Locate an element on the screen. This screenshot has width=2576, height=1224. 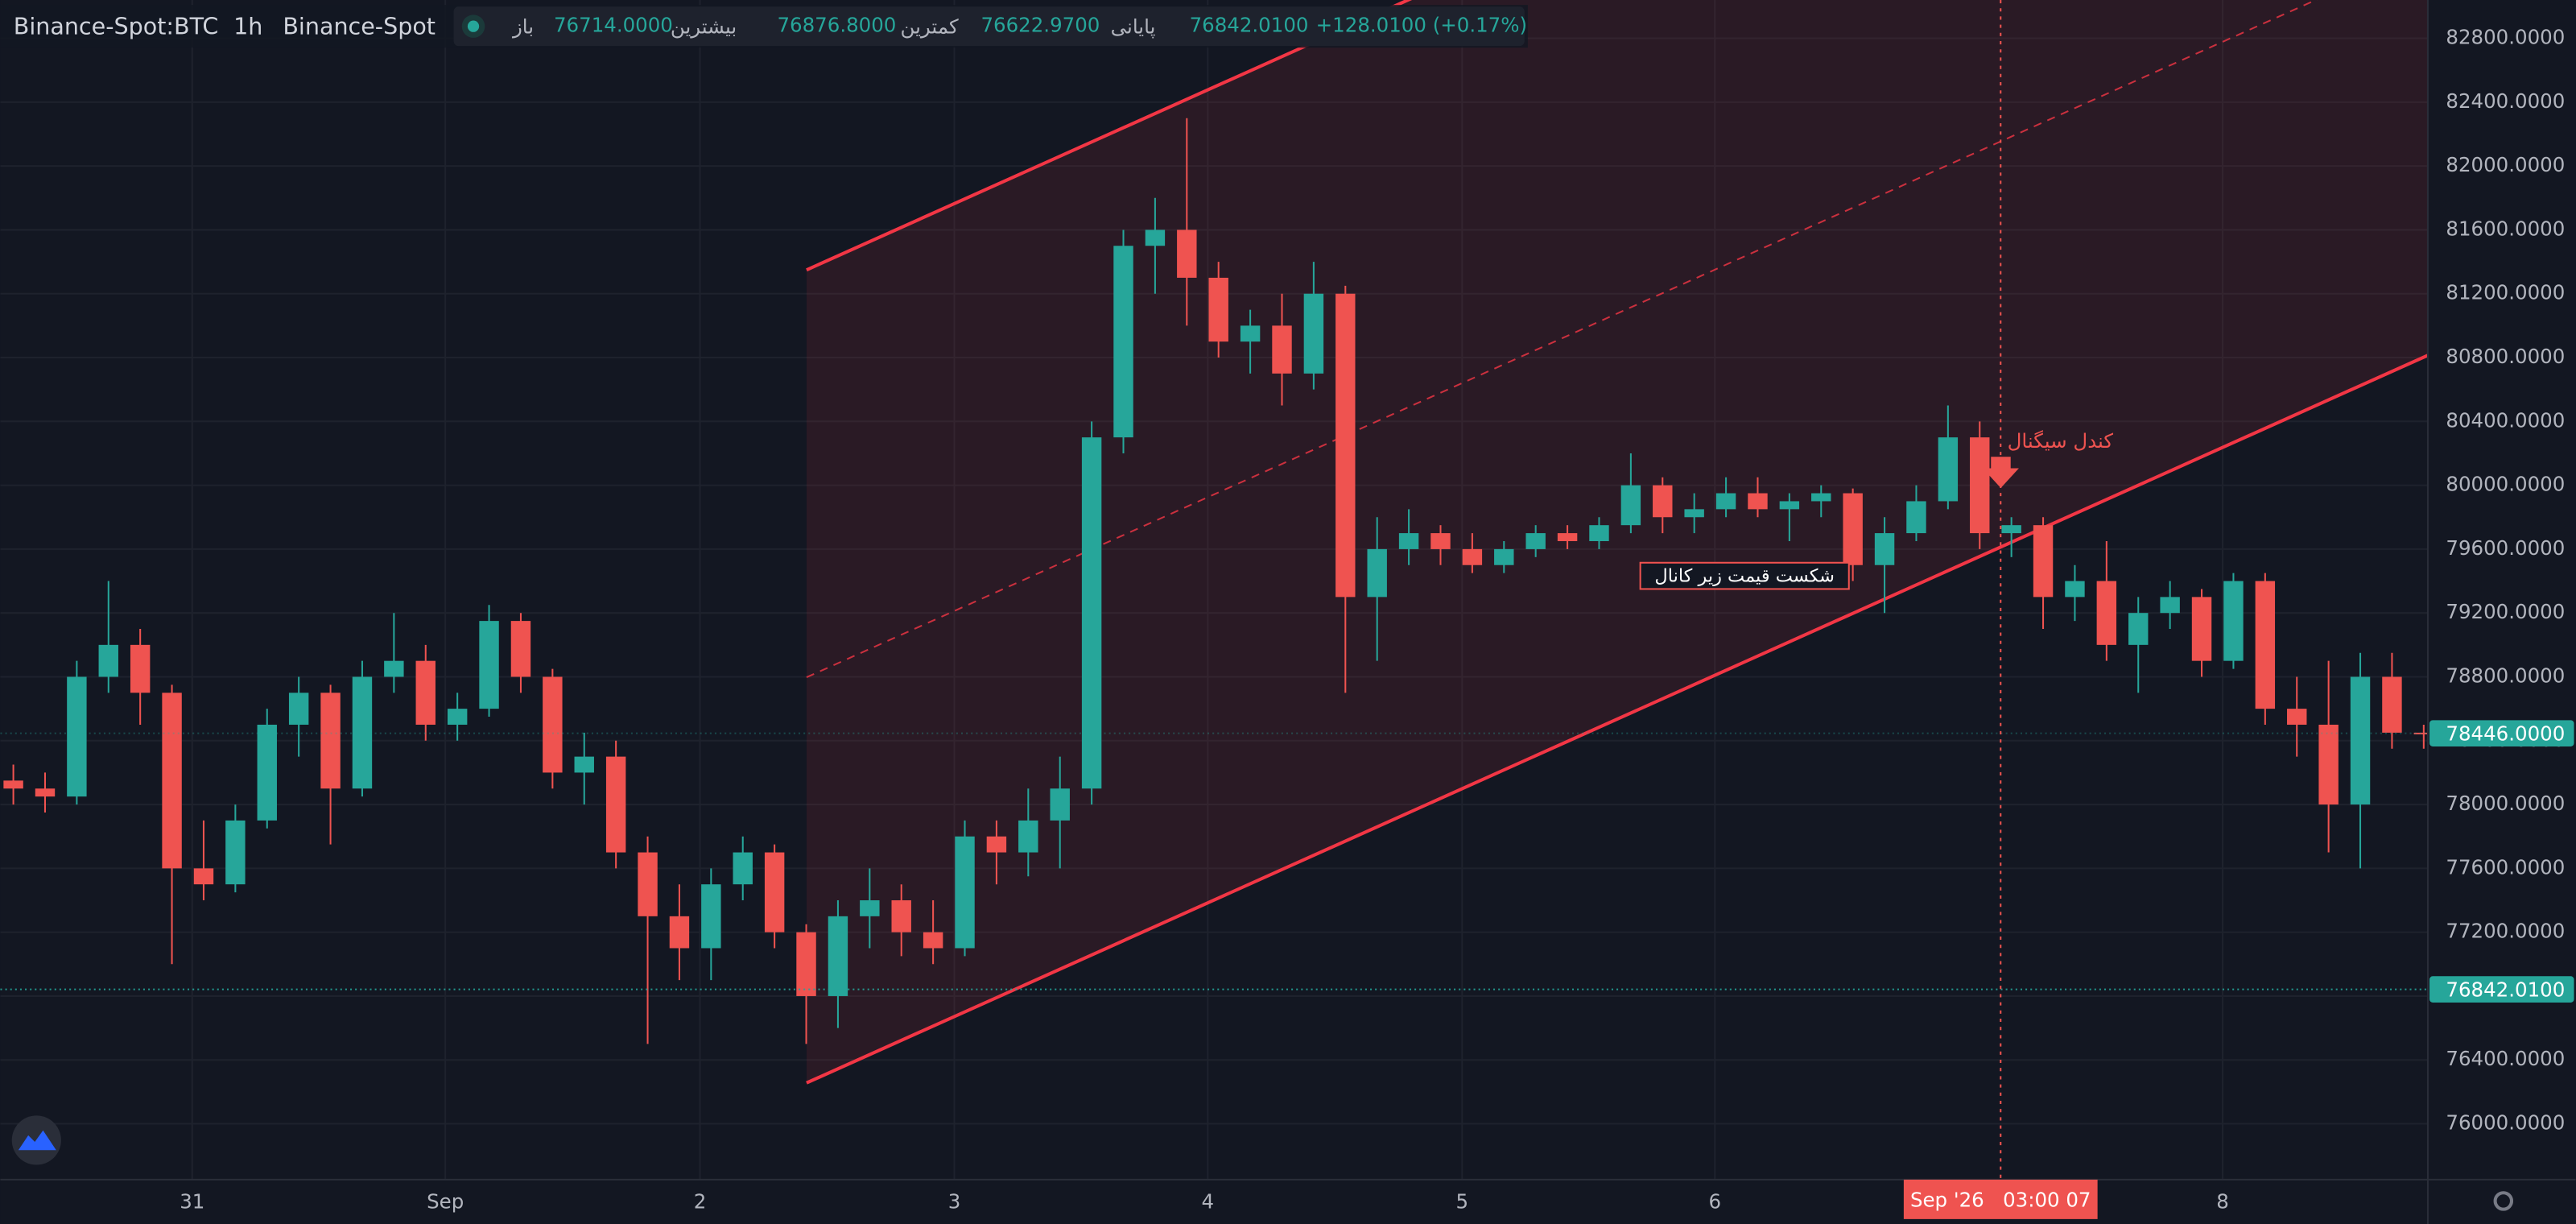
y-tick-label: 79600.0000 is located at coordinates (2505, 548).